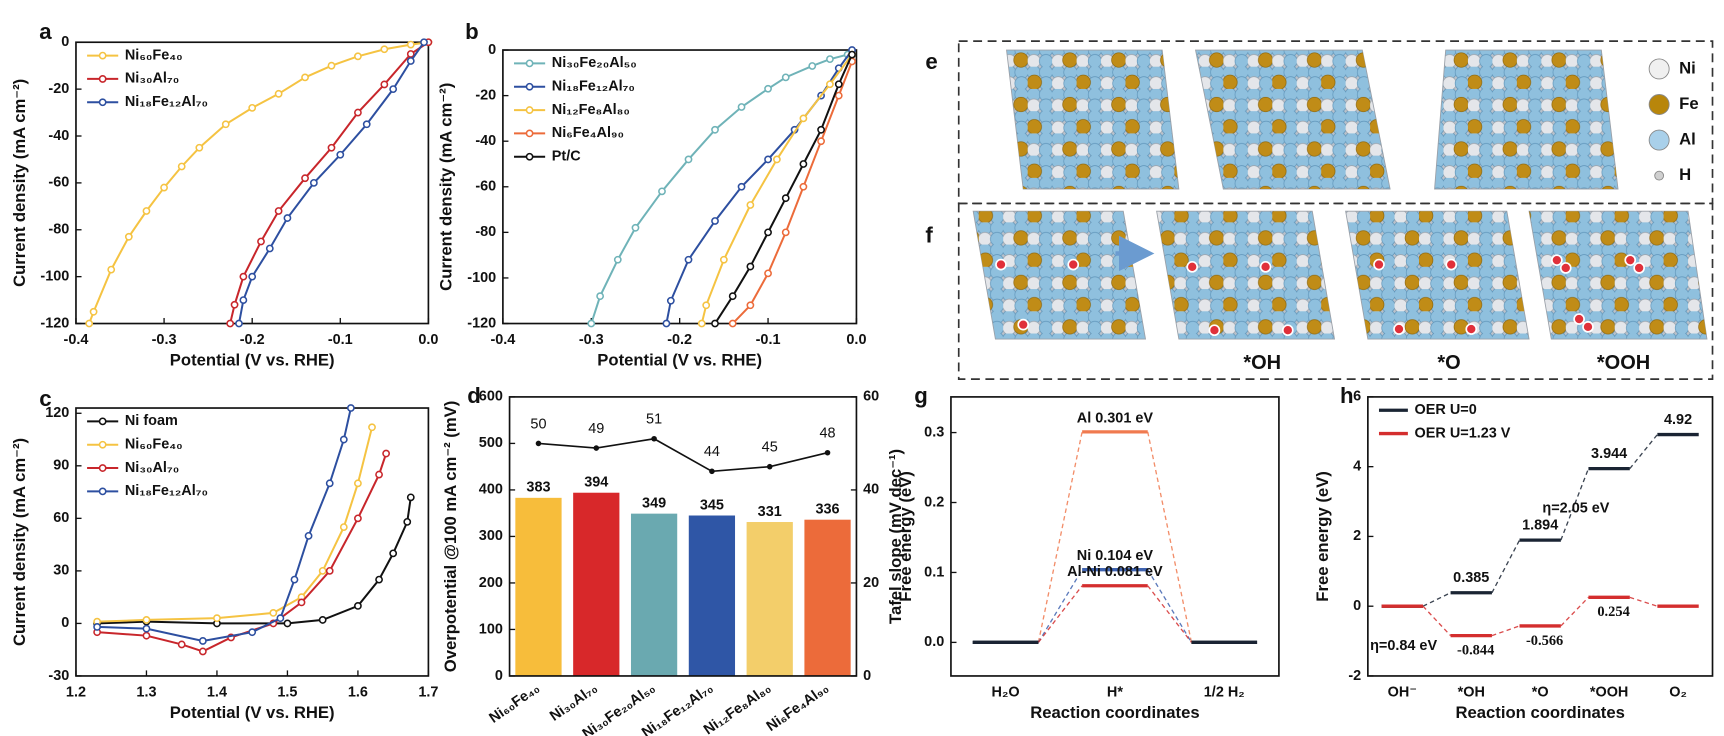 Image resolution: width=1724 pixels, height=736 pixels. Describe the element at coordinates (768, 340) in the screenshot. I see `x-tick-label: -0.1` at that location.